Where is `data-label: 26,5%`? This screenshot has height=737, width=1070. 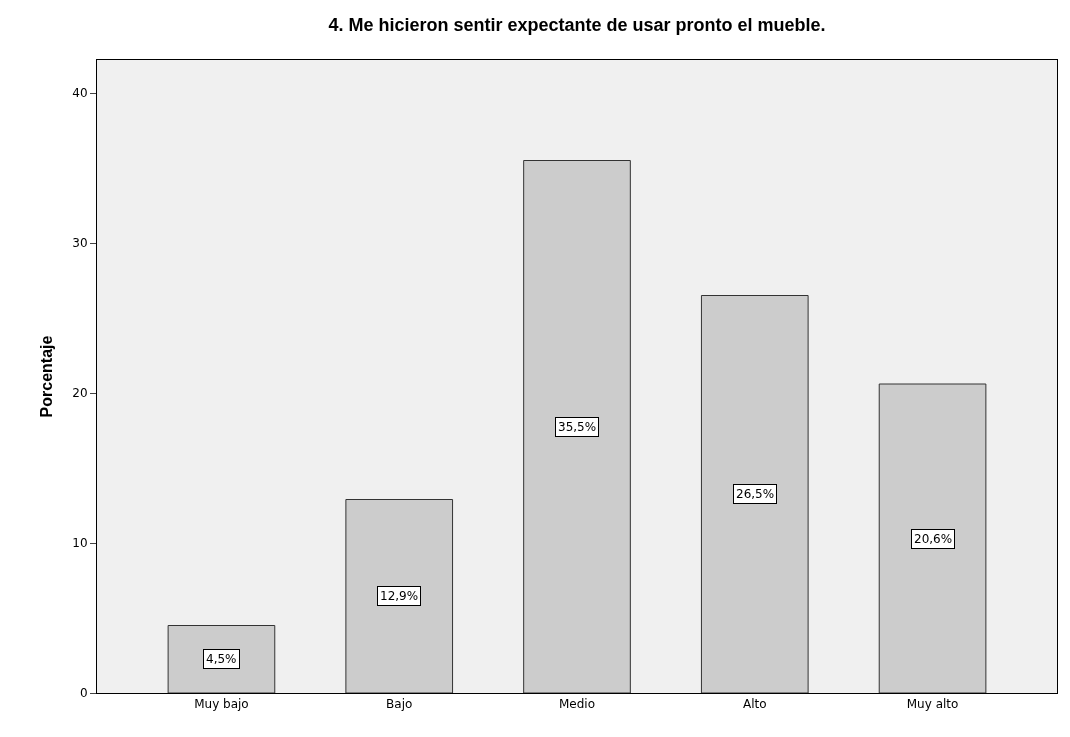
data-label: 26,5% is located at coordinates (755, 494).